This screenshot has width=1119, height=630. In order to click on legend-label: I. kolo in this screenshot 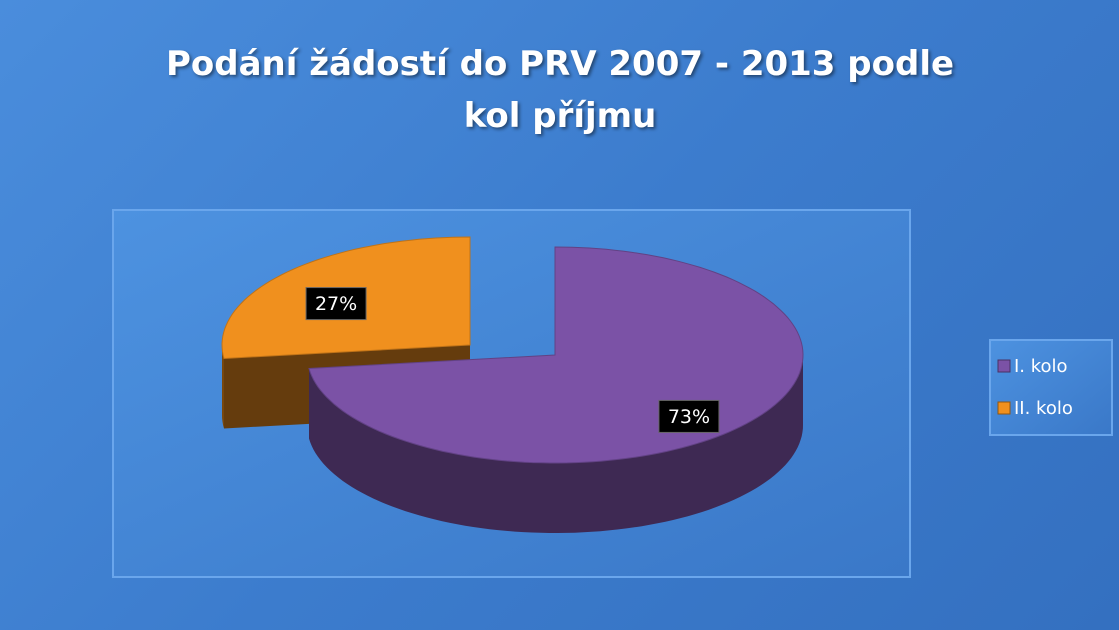, I will do `click(1041, 366)`.